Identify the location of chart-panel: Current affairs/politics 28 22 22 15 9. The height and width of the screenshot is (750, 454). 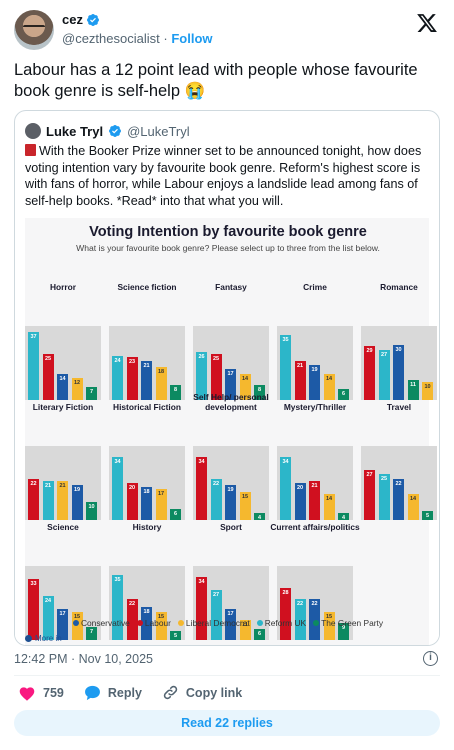
(315, 580).